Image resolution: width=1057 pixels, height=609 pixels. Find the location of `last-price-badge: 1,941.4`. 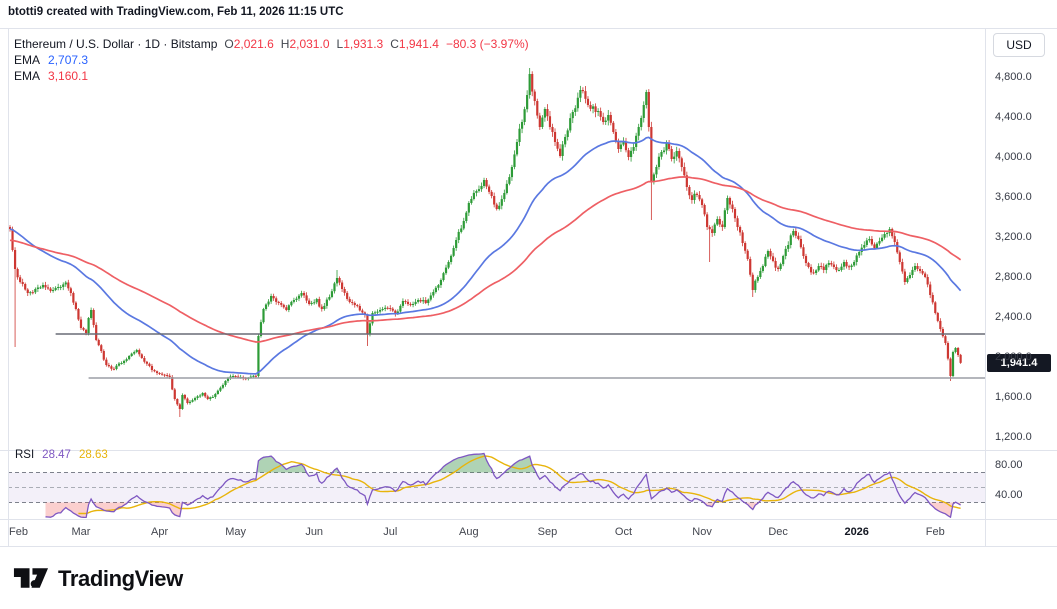

last-price-badge: 1,941.4 is located at coordinates (1019, 362).